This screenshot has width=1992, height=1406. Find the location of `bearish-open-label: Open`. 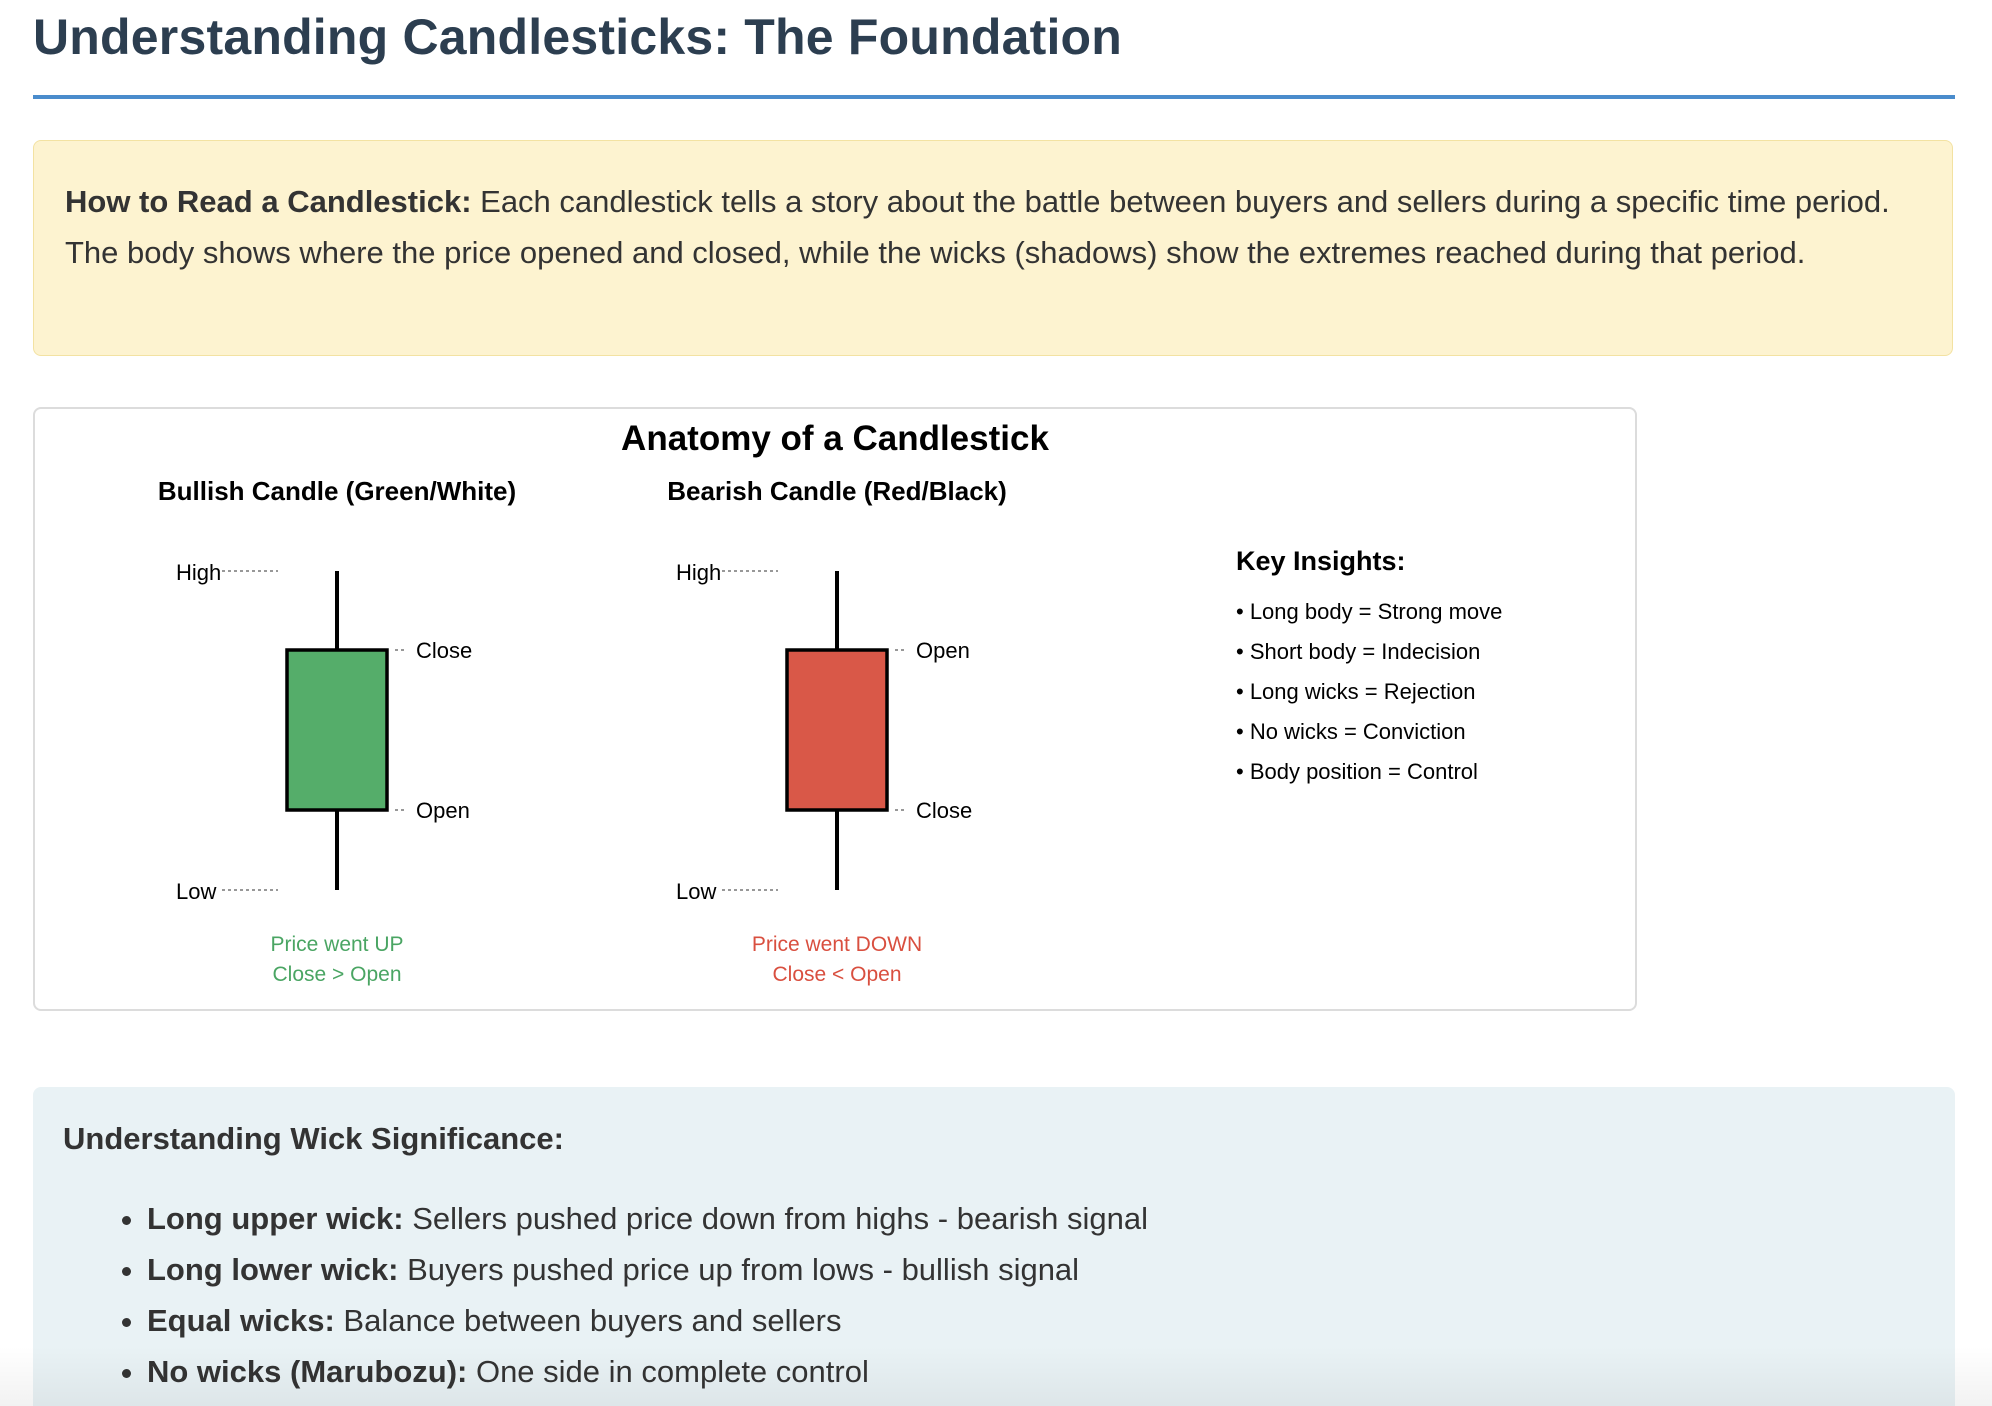

bearish-open-label: Open is located at coordinates (943, 650).